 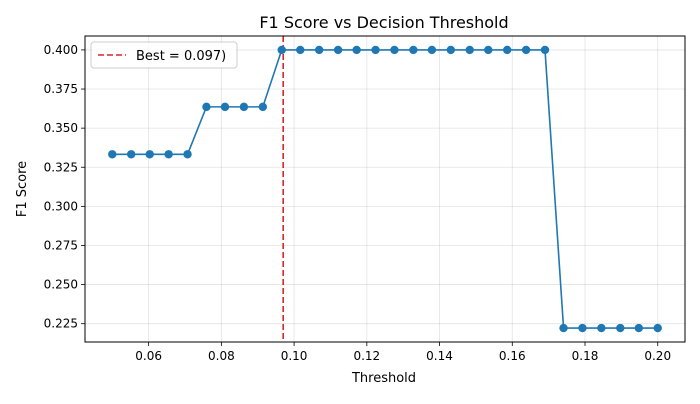 What do you see at coordinates (512, 356) in the screenshot?
I see `x-tick-label: 0.16` at bounding box center [512, 356].